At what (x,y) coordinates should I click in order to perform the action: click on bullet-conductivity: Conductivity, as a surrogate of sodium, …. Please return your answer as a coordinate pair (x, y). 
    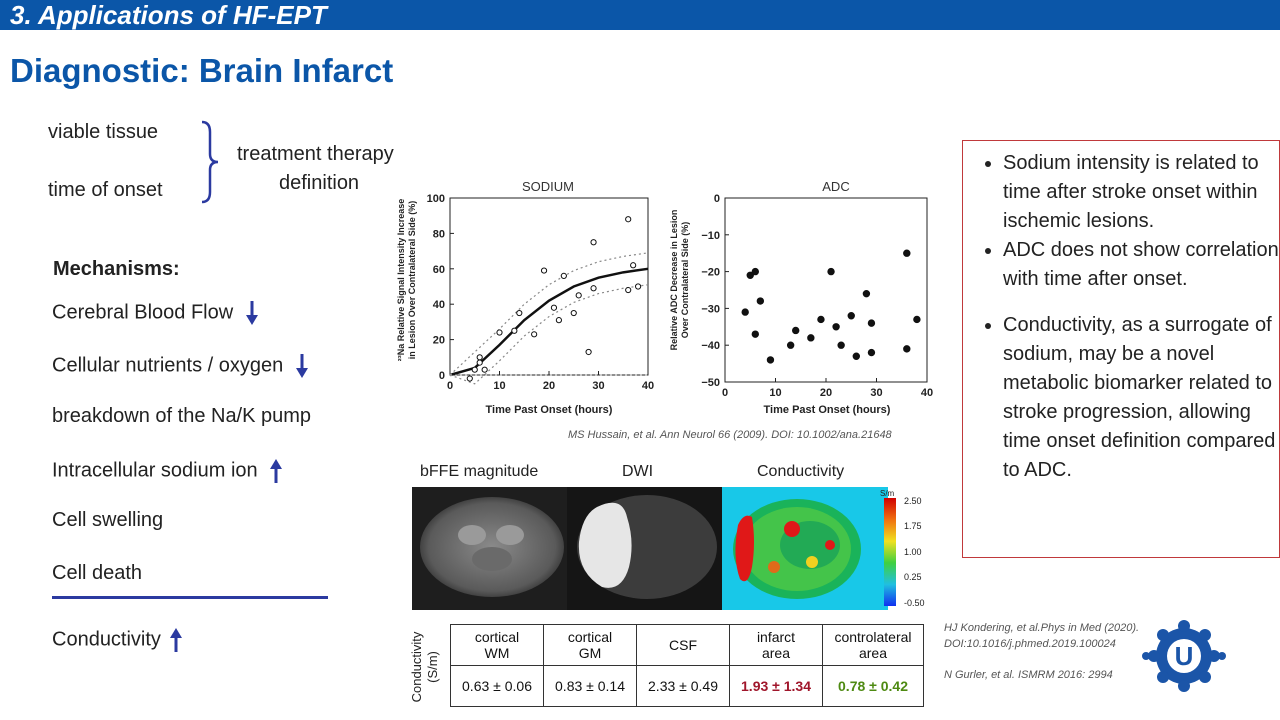
    Looking at the image, I should click on (1141, 398).